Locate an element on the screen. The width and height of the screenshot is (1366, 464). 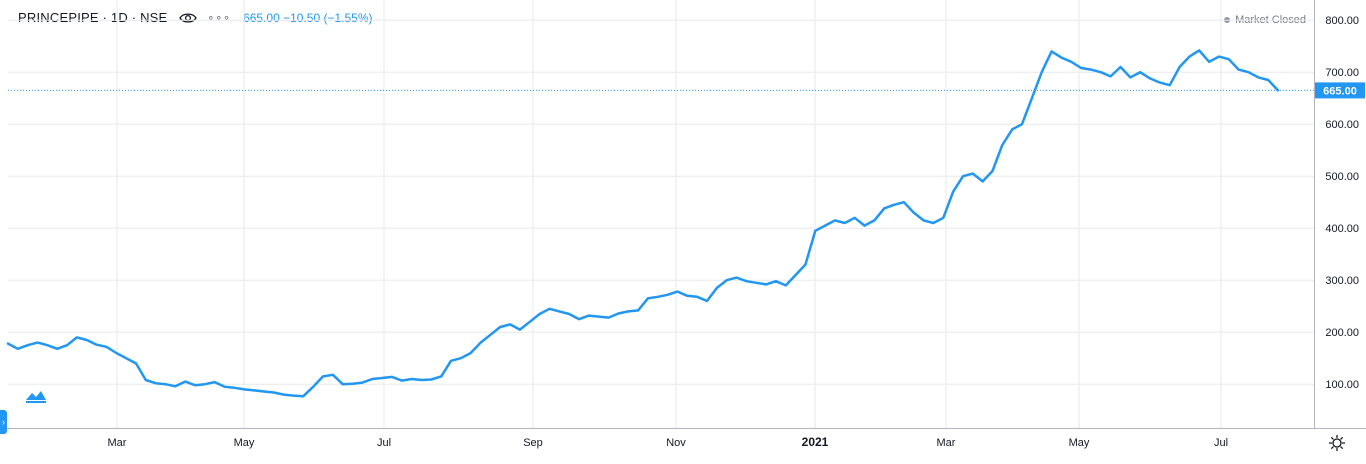
gear-icon is located at coordinates (1337, 443).